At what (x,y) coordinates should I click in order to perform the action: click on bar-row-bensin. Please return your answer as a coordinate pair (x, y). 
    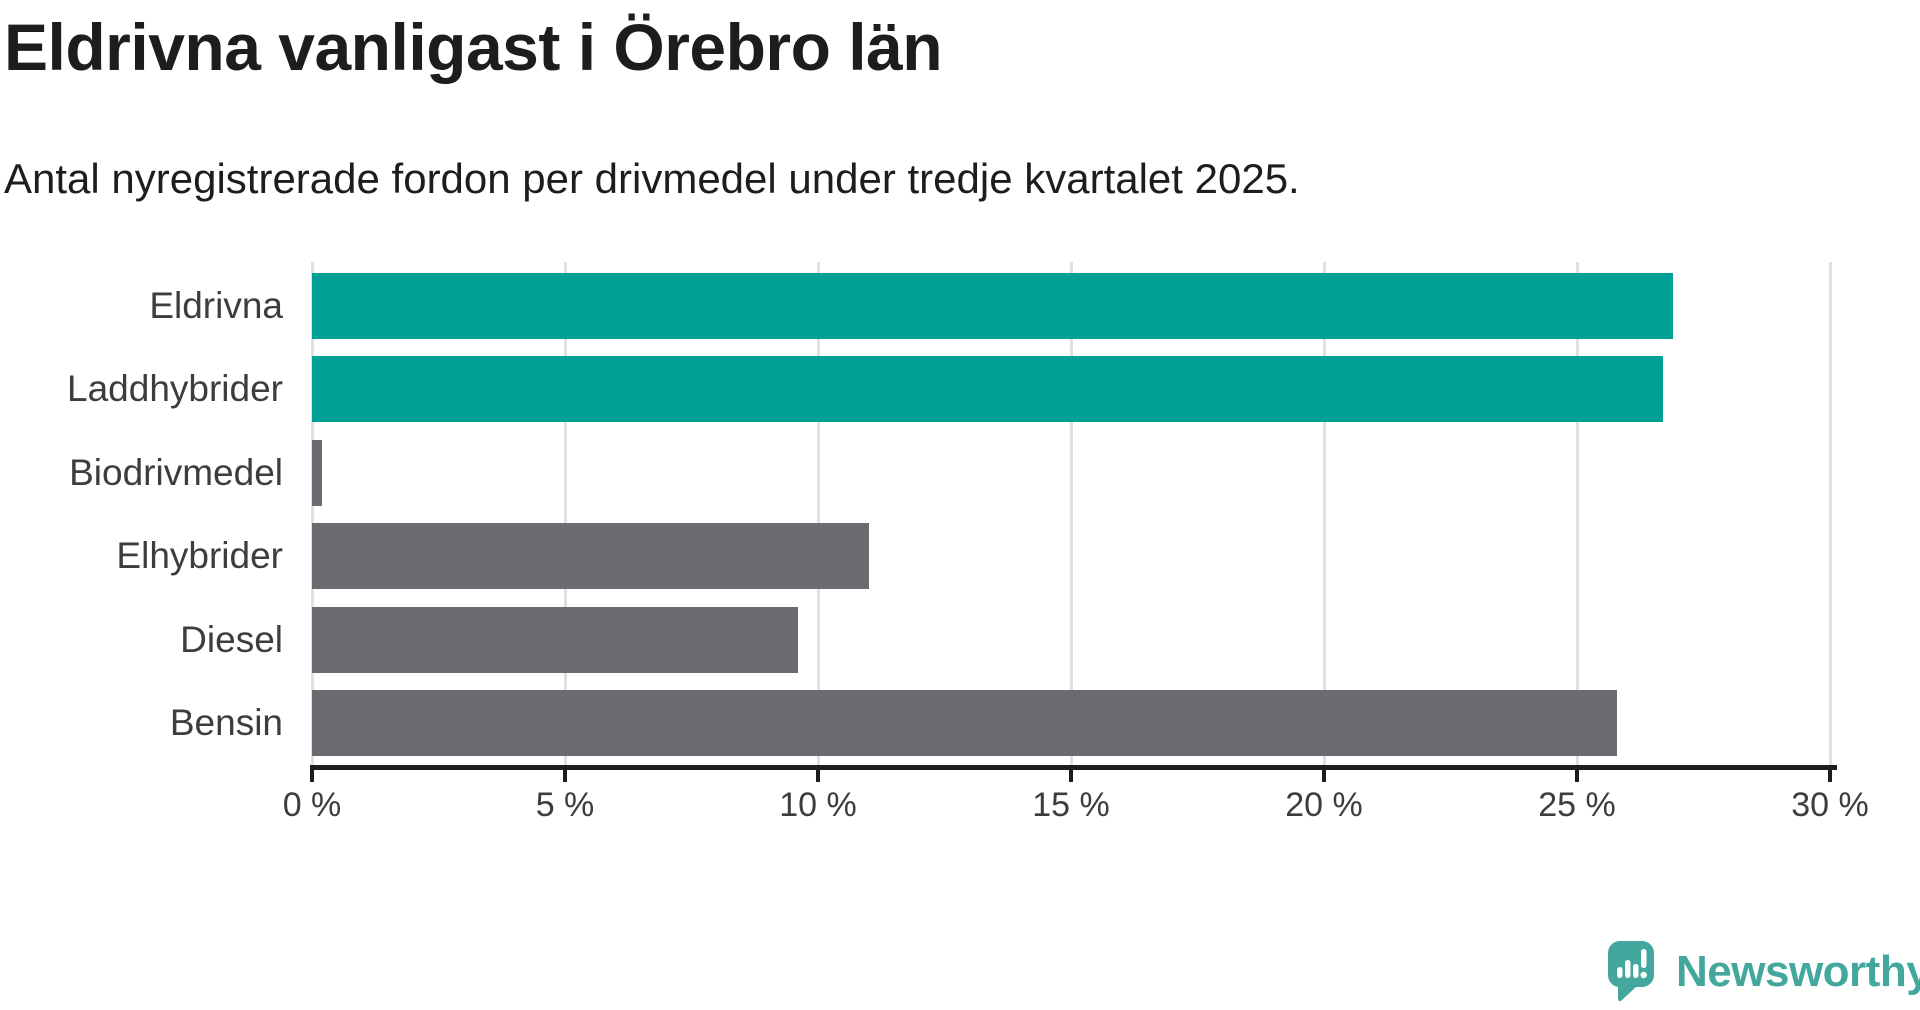
    Looking at the image, I should click on (1071, 723).